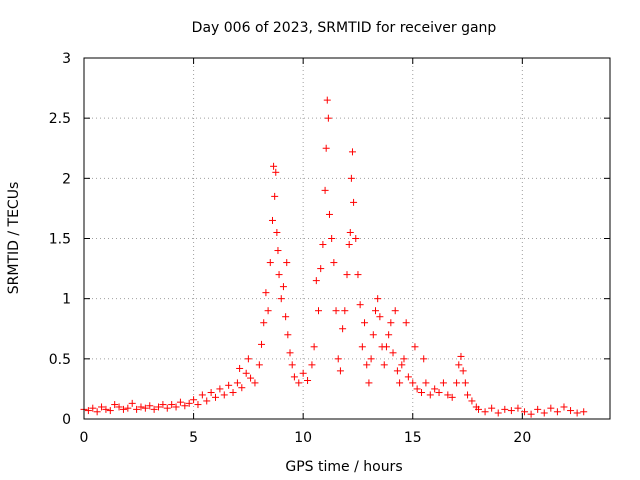  Describe the element at coordinates (303, 438) in the screenshot. I see `x-tick-label: 10` at that location.